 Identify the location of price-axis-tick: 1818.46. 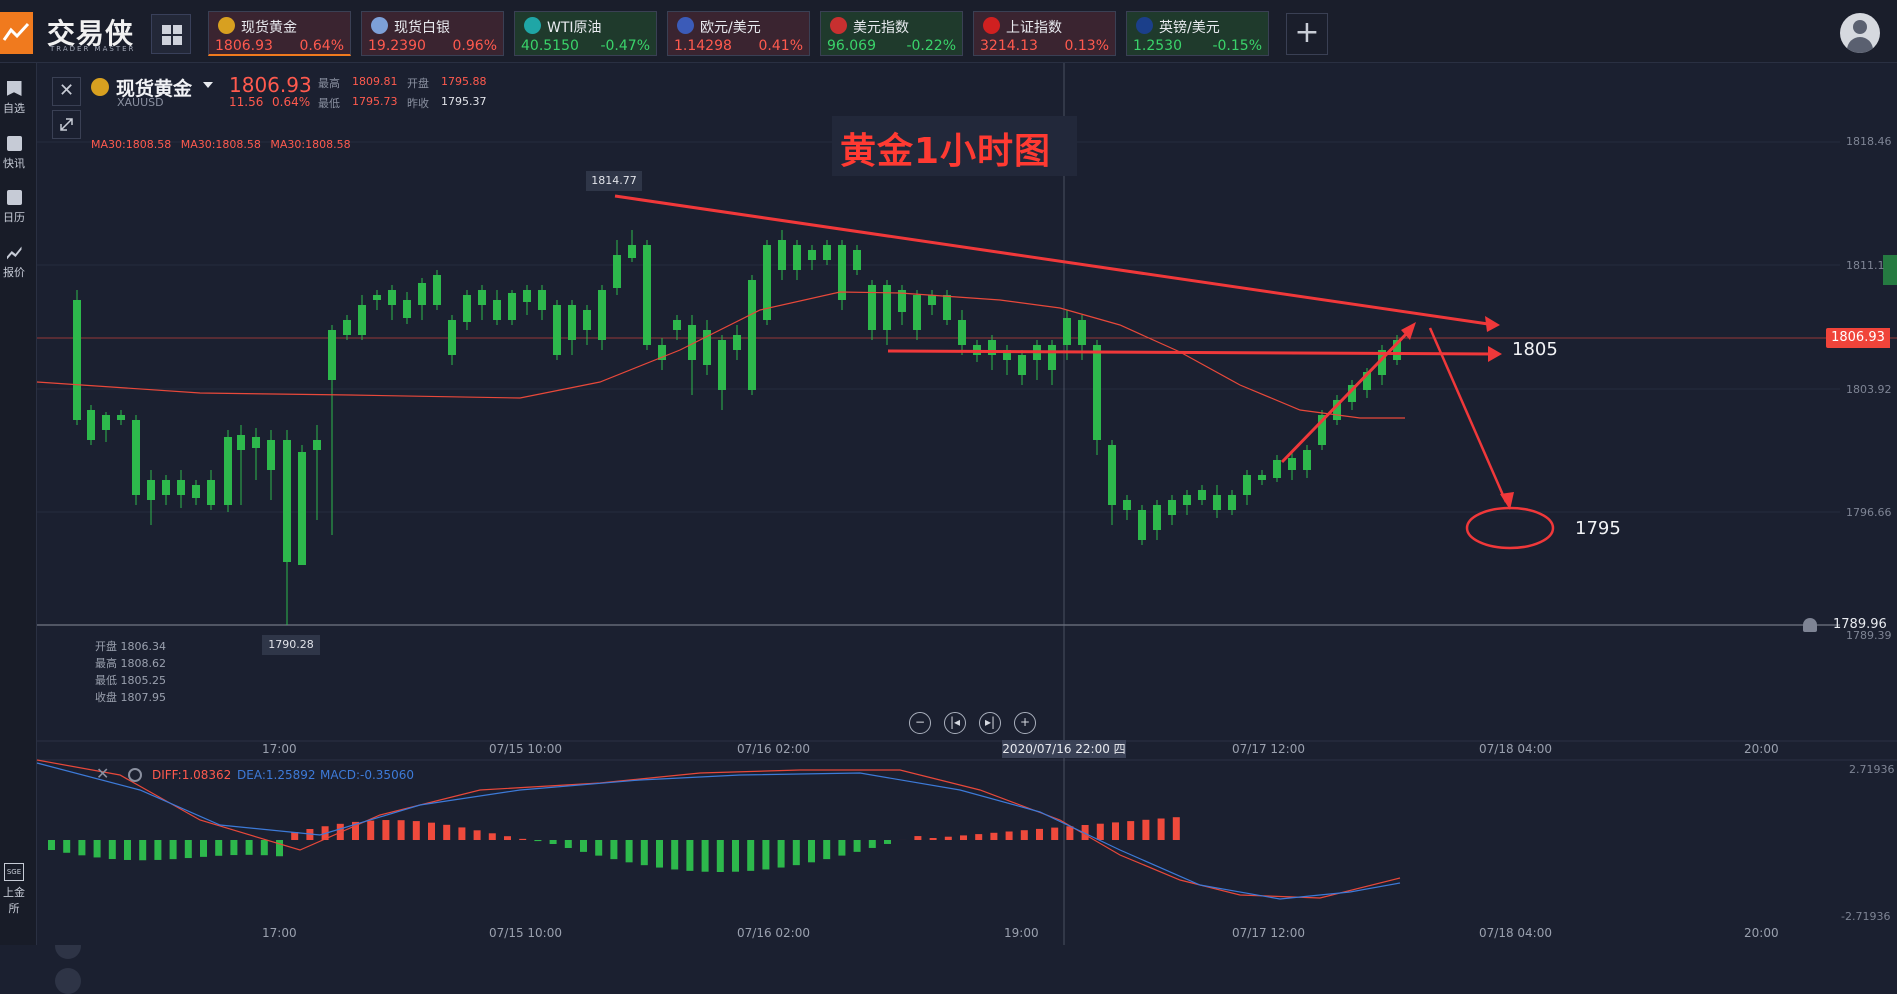
(1869, 141).